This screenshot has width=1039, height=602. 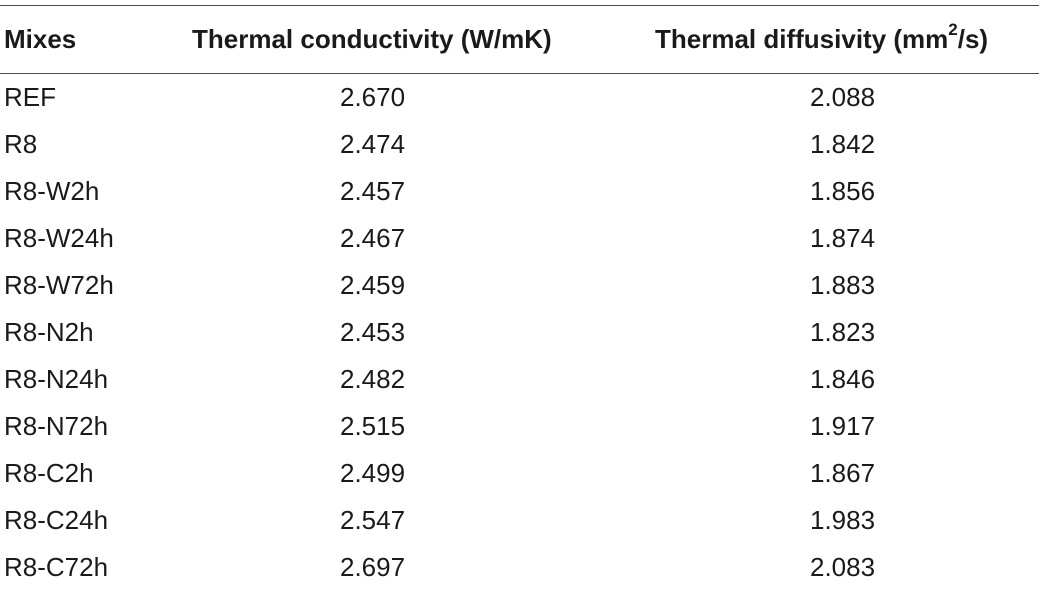 I want to click on cell-diffusivity: 1.917, so click(x=843, y=426).